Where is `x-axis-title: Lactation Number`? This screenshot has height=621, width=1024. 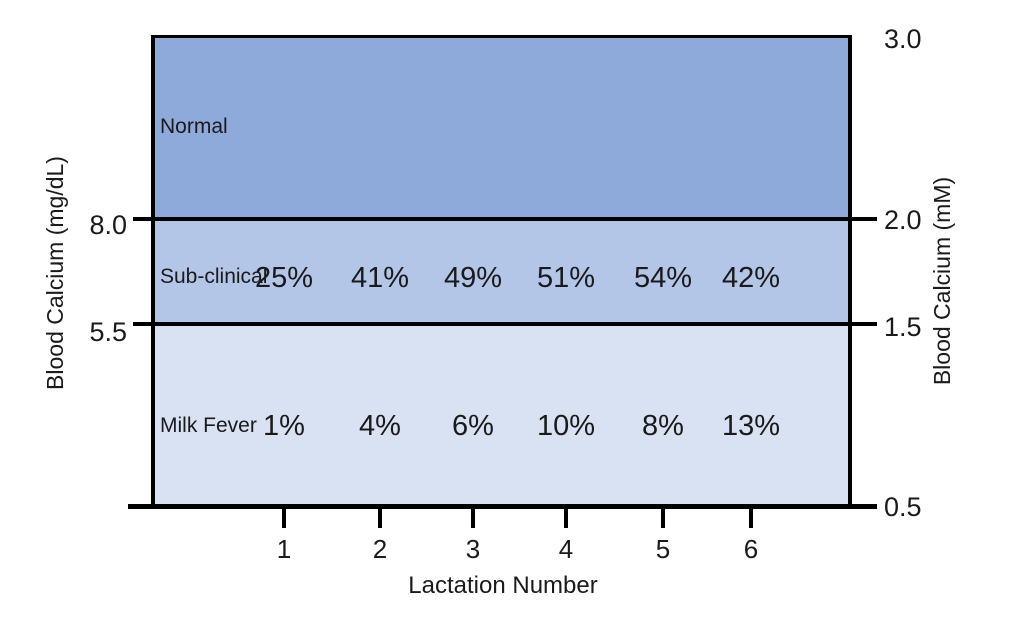
x-axis-title: Lactation Number is located at coordinates (503, 585).